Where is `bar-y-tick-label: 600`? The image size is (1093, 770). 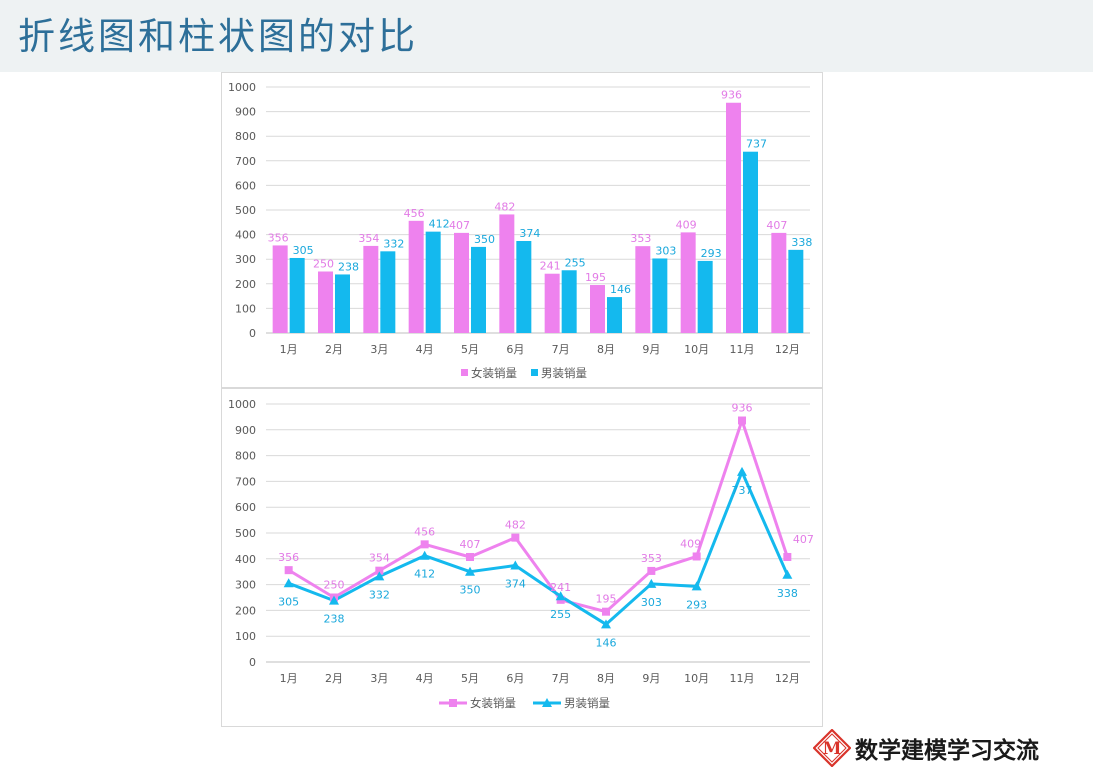 bar-y-tick-label: 600 is located at coordinates (245, 185).